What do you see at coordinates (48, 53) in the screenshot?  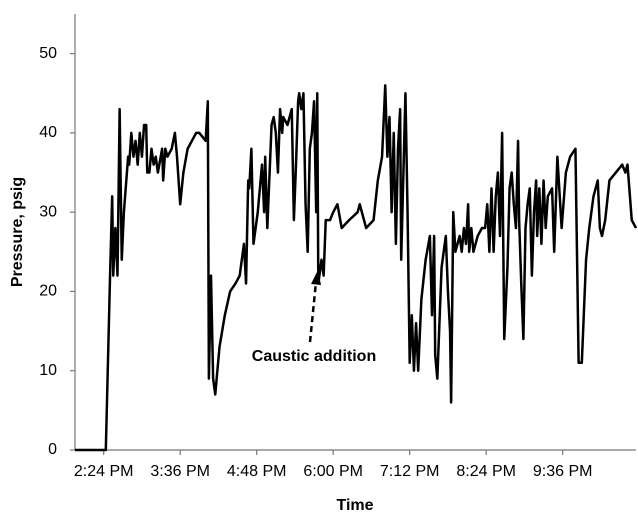 I see `y-tick-label: 50` at bounding box center [48, 53].